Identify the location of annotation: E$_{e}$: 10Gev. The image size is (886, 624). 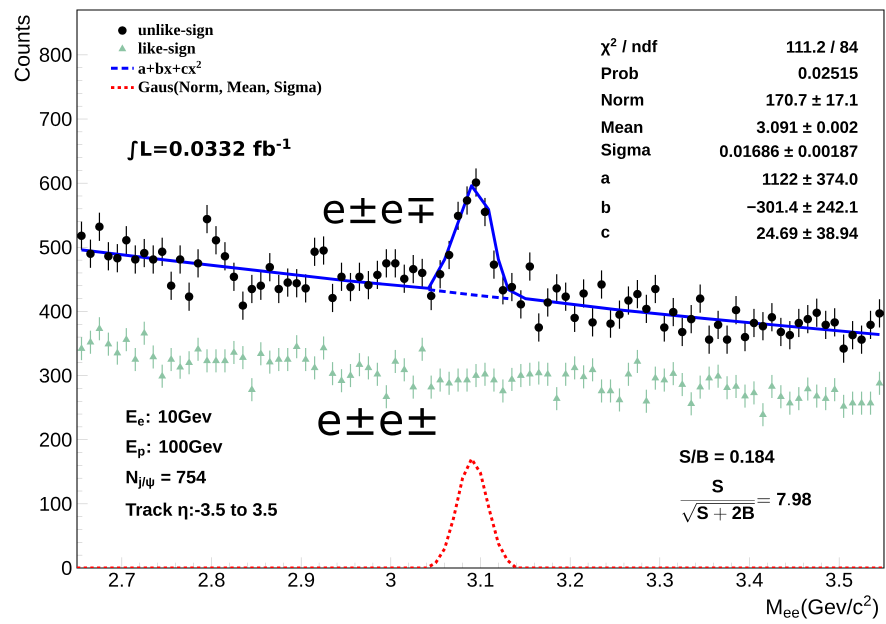
(169, 418).